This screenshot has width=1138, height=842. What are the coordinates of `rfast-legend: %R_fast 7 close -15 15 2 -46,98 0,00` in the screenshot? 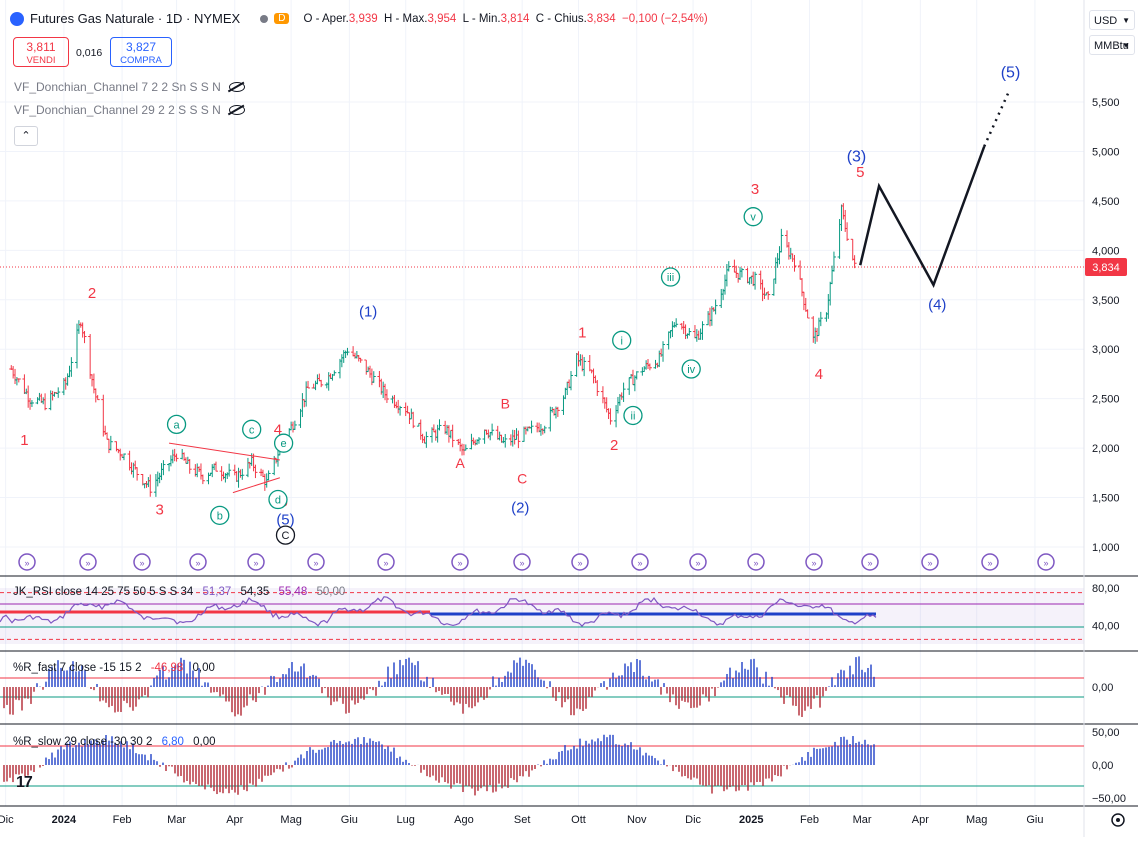 It's located at (114, 668).